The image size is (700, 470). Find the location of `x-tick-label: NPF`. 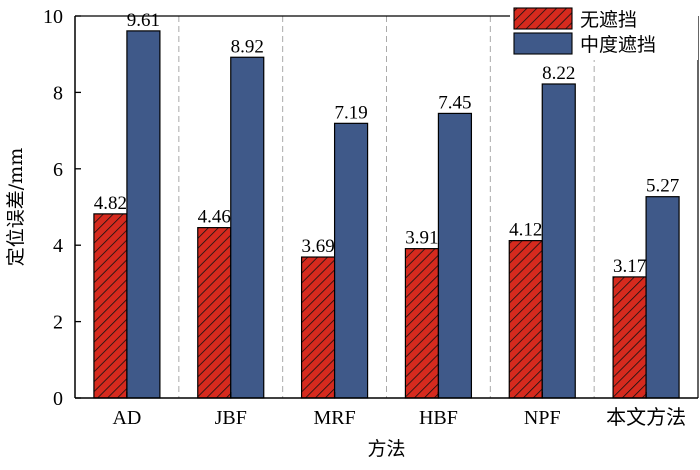

x-tick-label: NPF is located at coordinates (542, 418).